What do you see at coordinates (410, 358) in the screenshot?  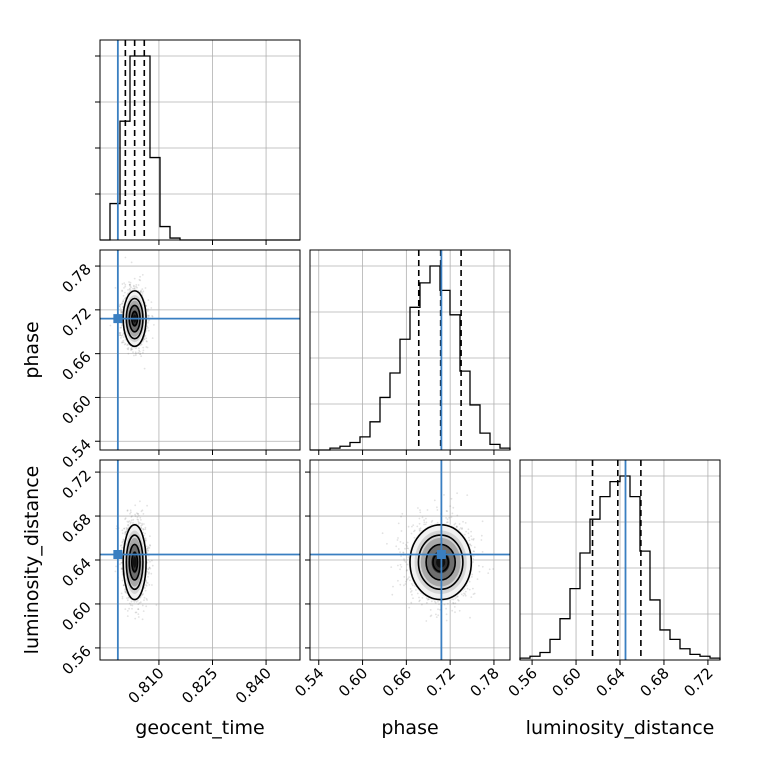 I see `histogram-phase` at bounding box center [410, 358].